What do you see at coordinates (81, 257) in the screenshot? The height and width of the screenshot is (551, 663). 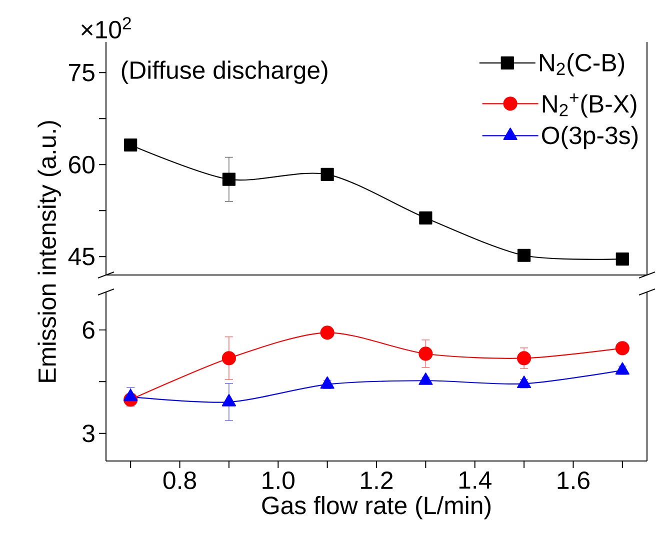 I see `y-tick-label: 45` at bounding box center [81, 257].